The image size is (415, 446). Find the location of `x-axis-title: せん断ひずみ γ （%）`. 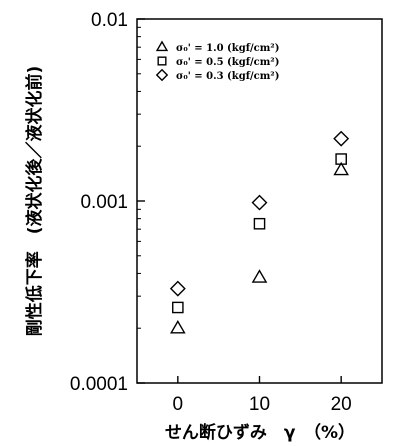

x-axis-title: せん断ひずみ γ （%） is located at coordinates (260, 432).